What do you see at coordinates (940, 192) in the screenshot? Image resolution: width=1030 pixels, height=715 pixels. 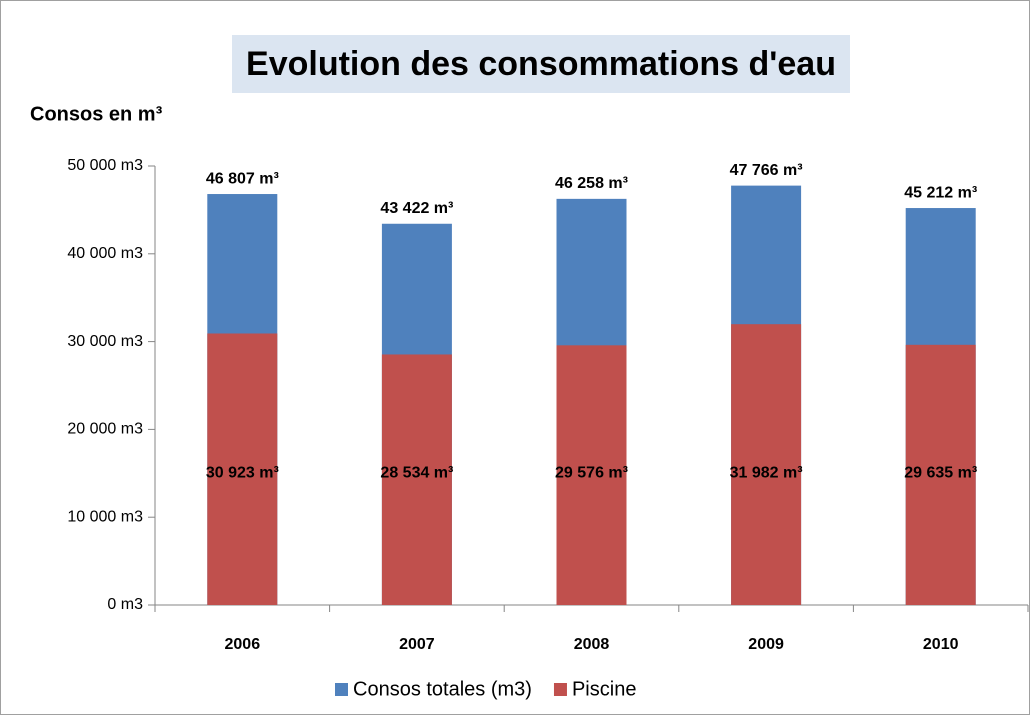 I see `data-label: 45 212 m³` at bounding box center [940, 192].